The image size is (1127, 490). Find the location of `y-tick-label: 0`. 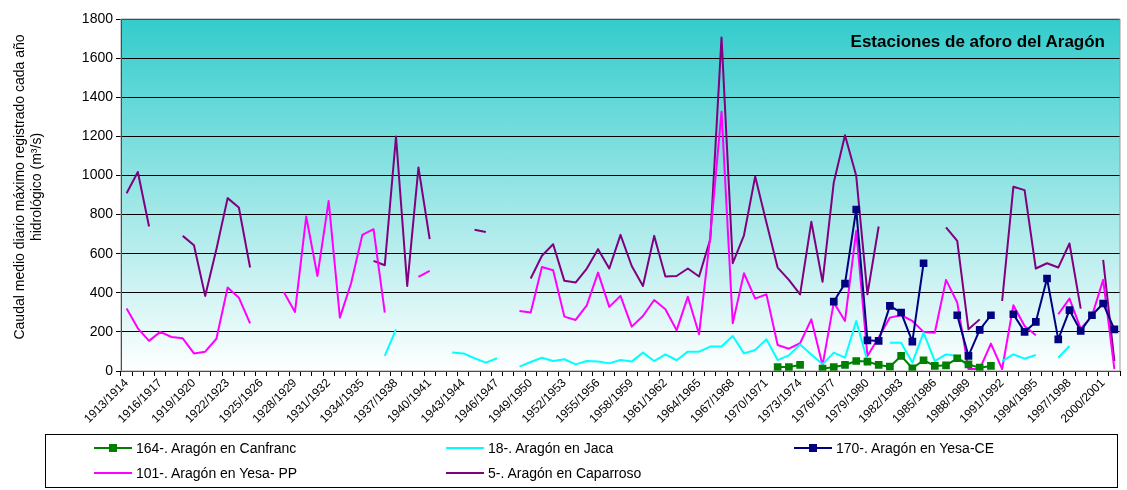

y-tick-label: 0 is located at coordinates (109, 369).